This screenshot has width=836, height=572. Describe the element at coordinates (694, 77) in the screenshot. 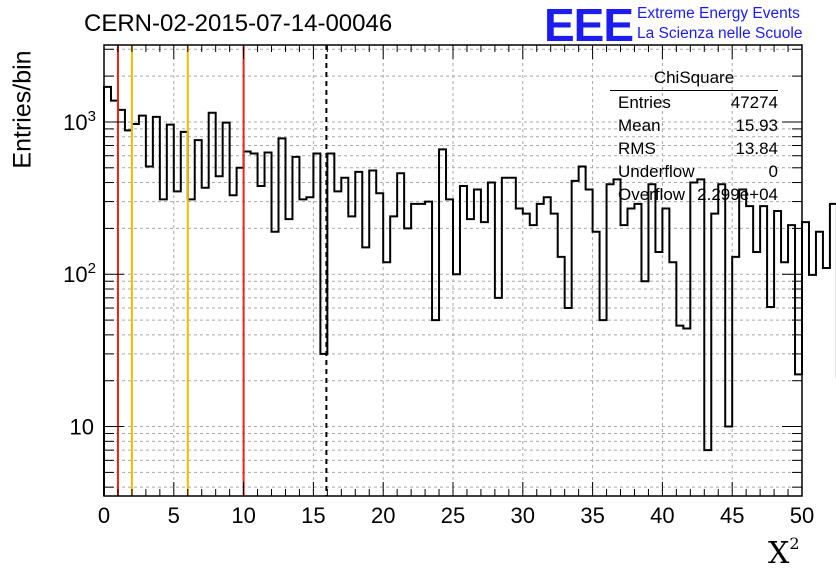

I see `stats-title: ChiSquare` at that location.